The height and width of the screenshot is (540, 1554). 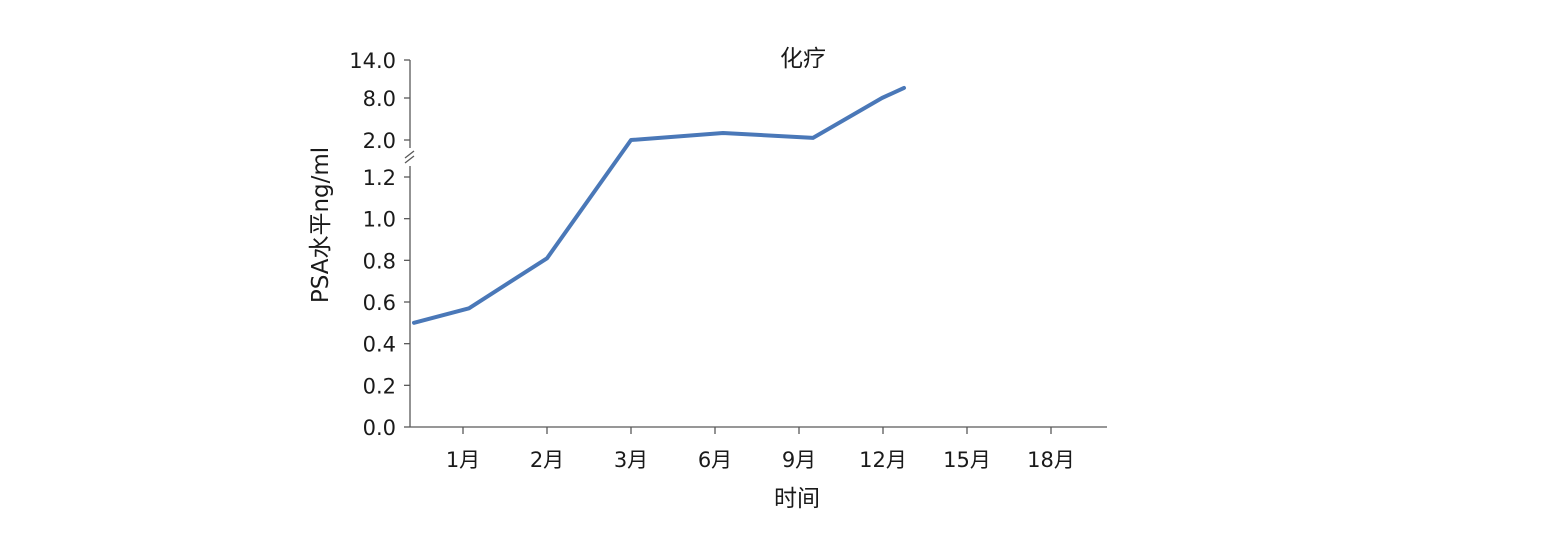 I want to click on y-tick-label: 8.0, so click(x=379, y=99).